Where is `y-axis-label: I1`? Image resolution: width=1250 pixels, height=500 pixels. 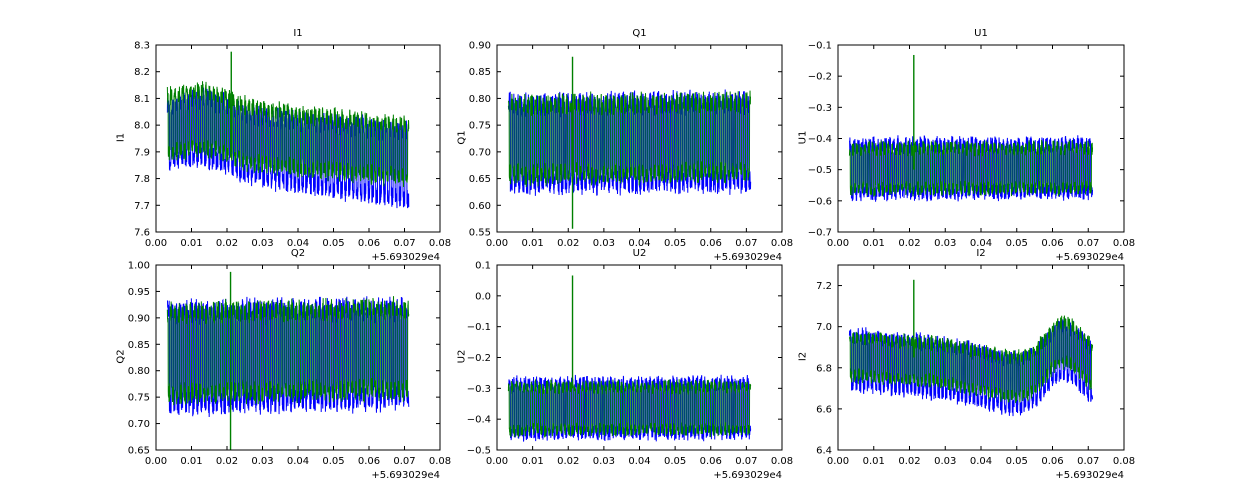 y-axis-label: I1 is located at coordinates (121, 137).